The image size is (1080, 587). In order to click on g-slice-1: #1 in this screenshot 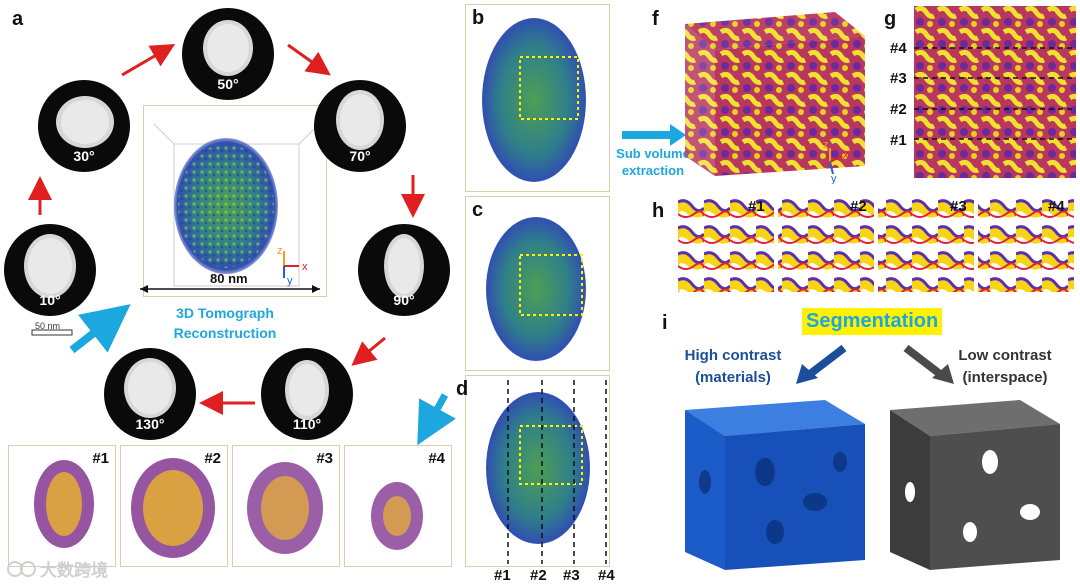, I will do `click(898, 140)`.